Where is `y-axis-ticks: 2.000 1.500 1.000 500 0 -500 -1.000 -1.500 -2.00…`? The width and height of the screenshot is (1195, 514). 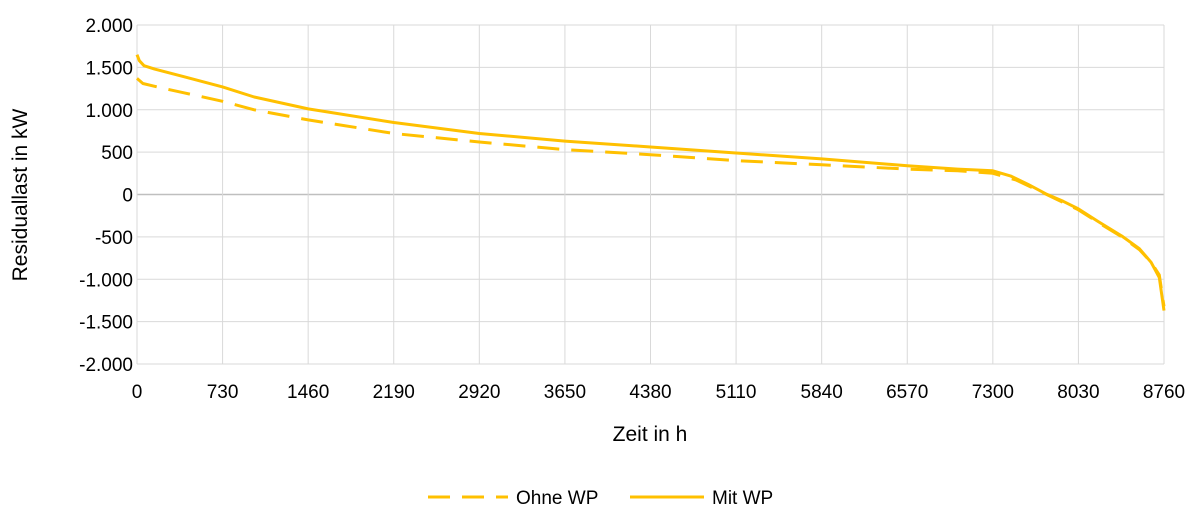
y-axis-ticks: 2.000 1.500 1.000 500 0 -500 -1.000 -1.500 -2.00… is located at coordinates (106, 196).